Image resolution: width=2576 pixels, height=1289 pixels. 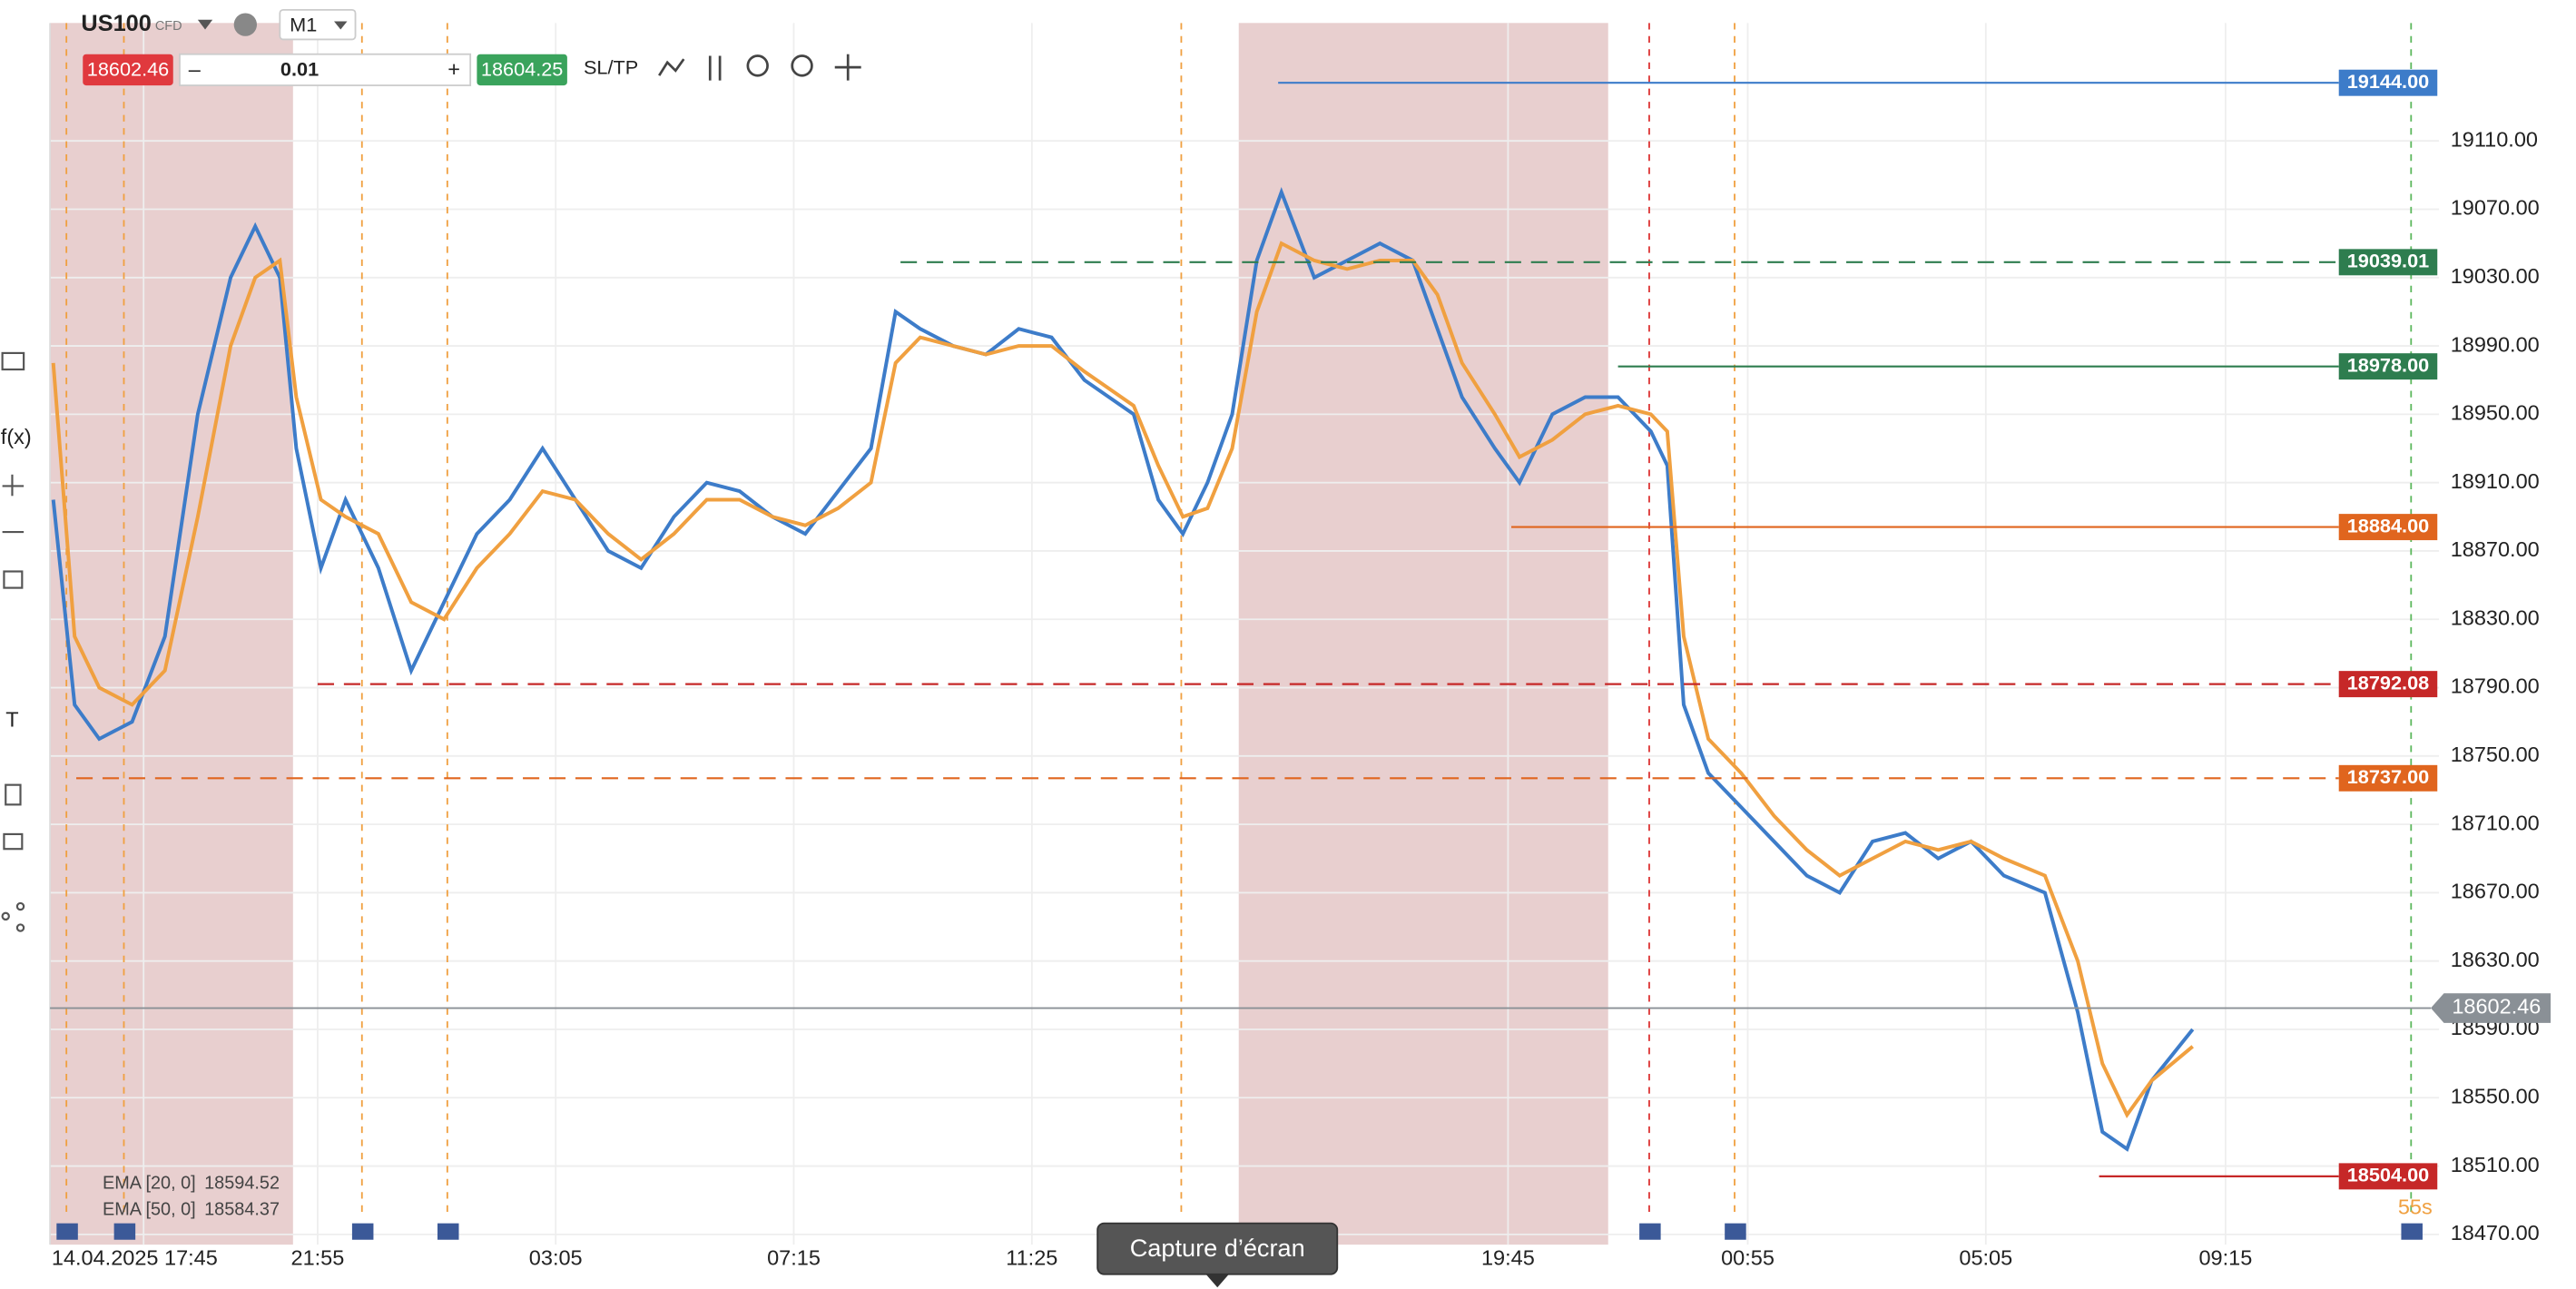 I want to click on tool-fx: f(x), so click(x=16, y=437).